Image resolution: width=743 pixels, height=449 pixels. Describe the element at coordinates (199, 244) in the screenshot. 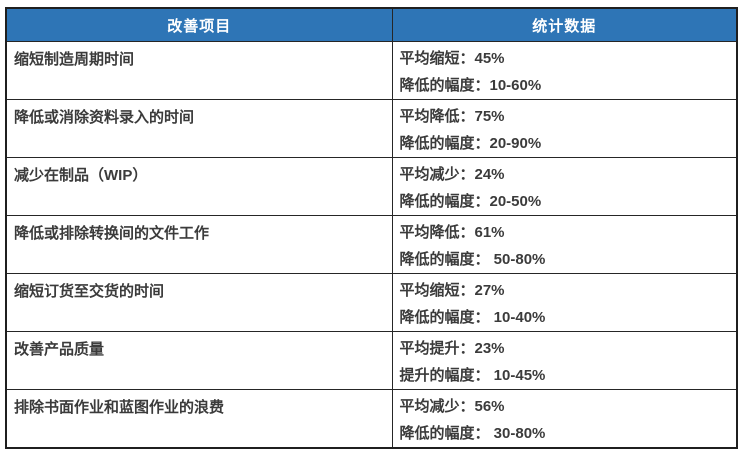

I see `item-cell: 降低或排除转换间的文件工作` at that location.